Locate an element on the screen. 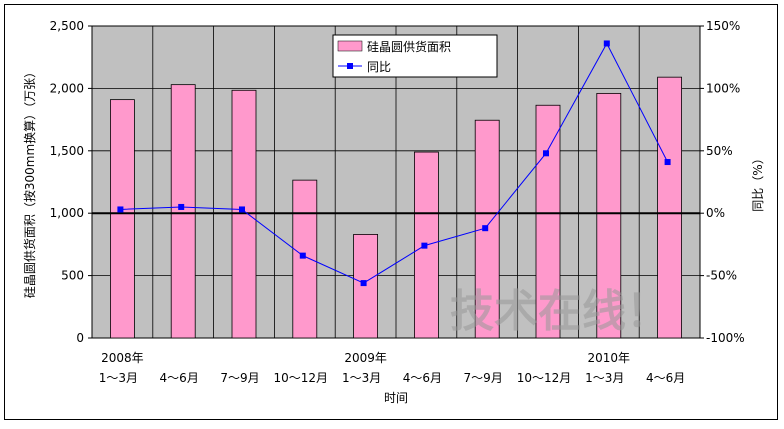 The height and width of the screenshot is (429, 784). y-tick-label: 2,500 is located at coordinates (67, 26).